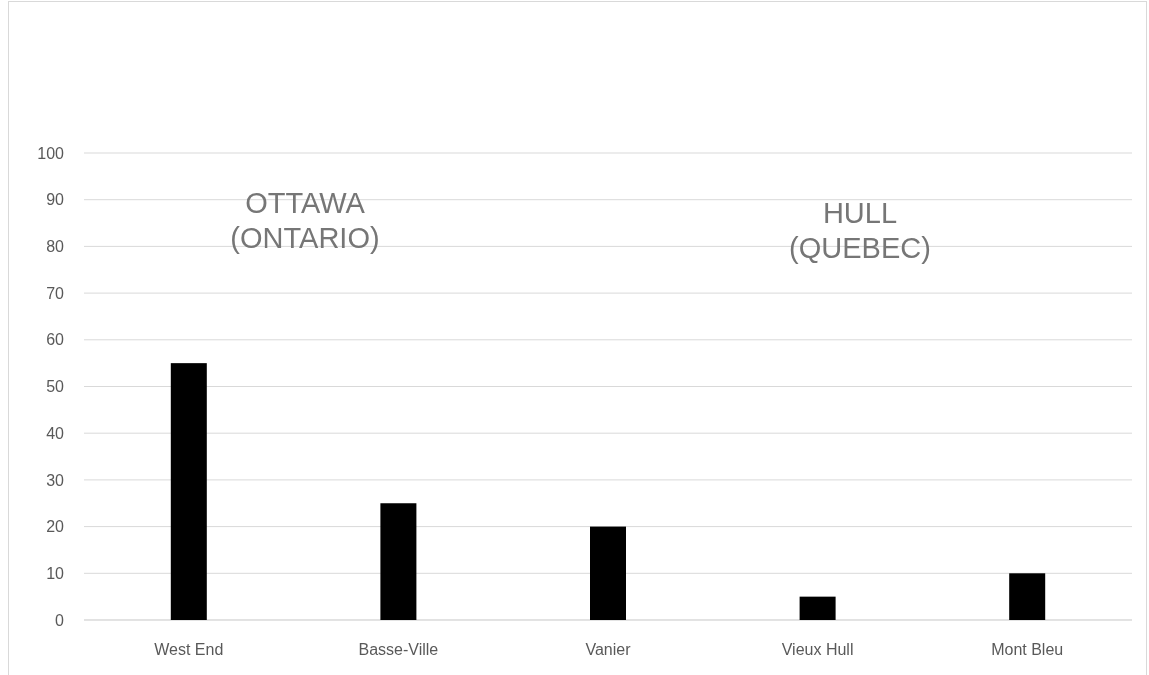 This screenshot has width=1149, height=675. What do you see at coordinates (55, 573) in the screenshot?
I see `y-tick-label: 10` at bounding box center [55, 573].